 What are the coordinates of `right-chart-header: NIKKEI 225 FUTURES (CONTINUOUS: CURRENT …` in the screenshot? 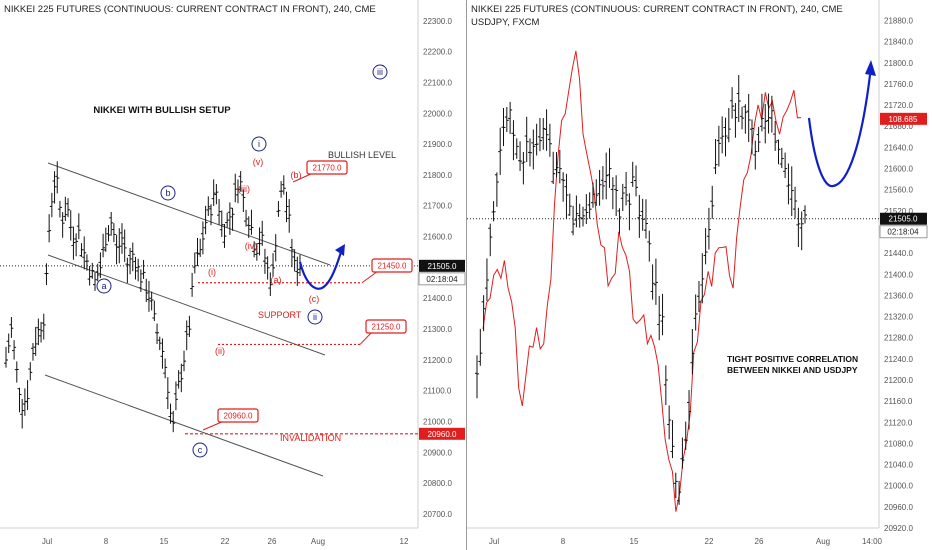 It's located at (657, 9).